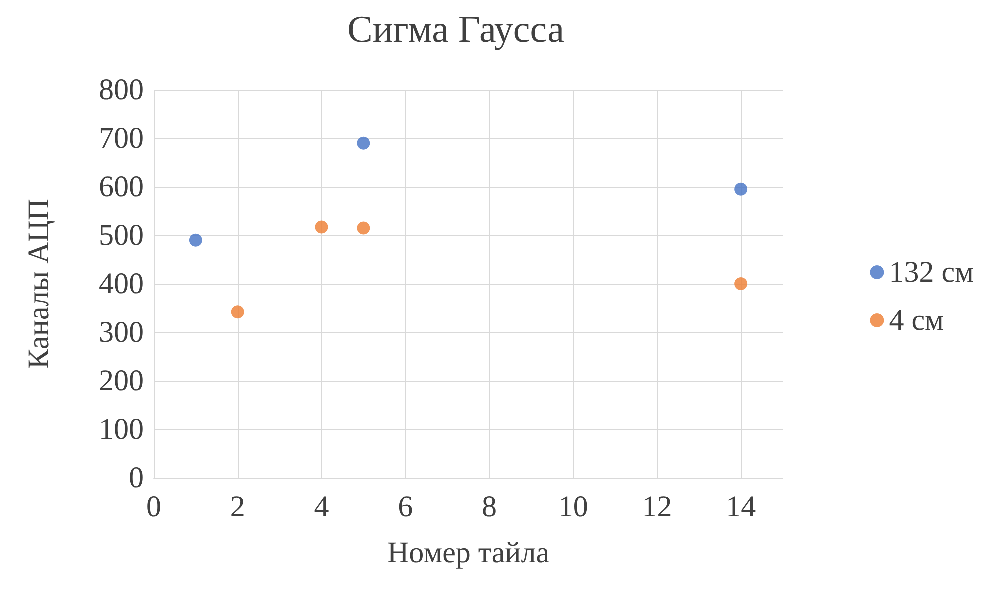 Image resolution: width=999 pixels, height=593 pixels. What do you see at coordinates (121, 138) in the screenshot?
I see `y-tick-label: 700` at bounding box center [121, 138].